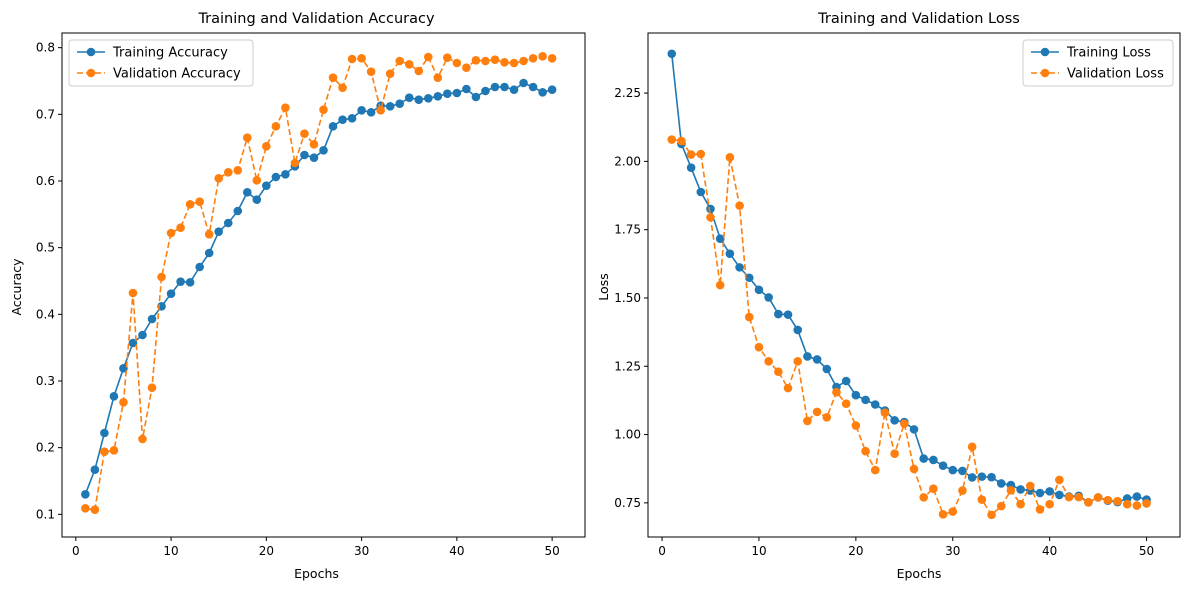 This screenshot has width=1189, height=590. Describe the element at coordinates (1049, 551) in the screenshot. I see `loss-xtick-label: 40` at that location.